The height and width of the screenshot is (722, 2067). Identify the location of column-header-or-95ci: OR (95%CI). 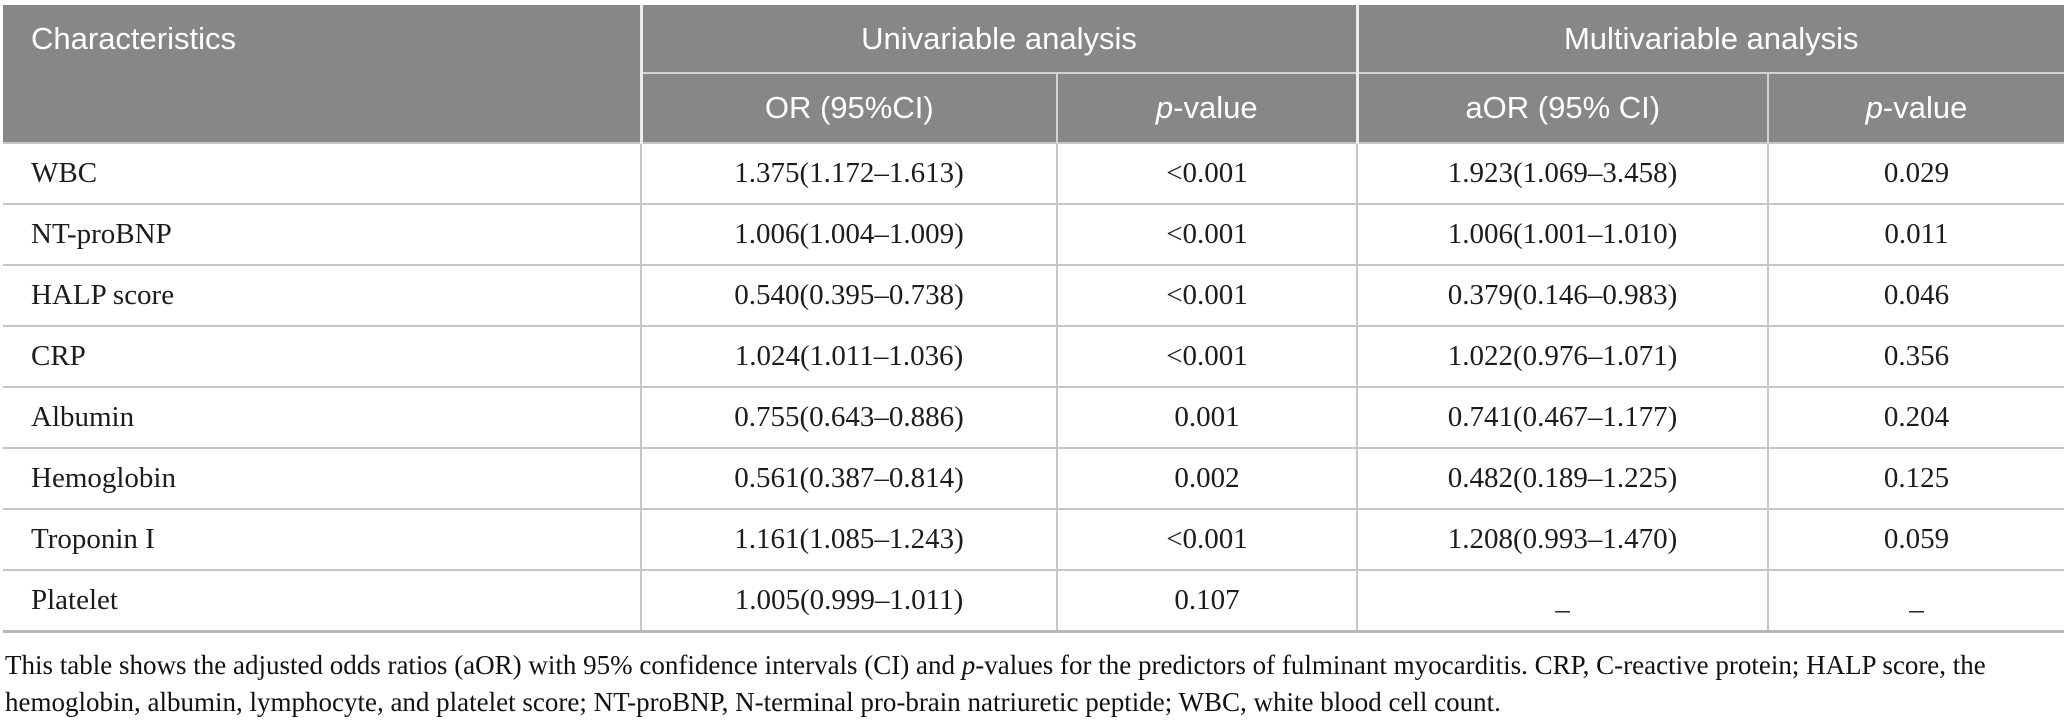
(848, 108).